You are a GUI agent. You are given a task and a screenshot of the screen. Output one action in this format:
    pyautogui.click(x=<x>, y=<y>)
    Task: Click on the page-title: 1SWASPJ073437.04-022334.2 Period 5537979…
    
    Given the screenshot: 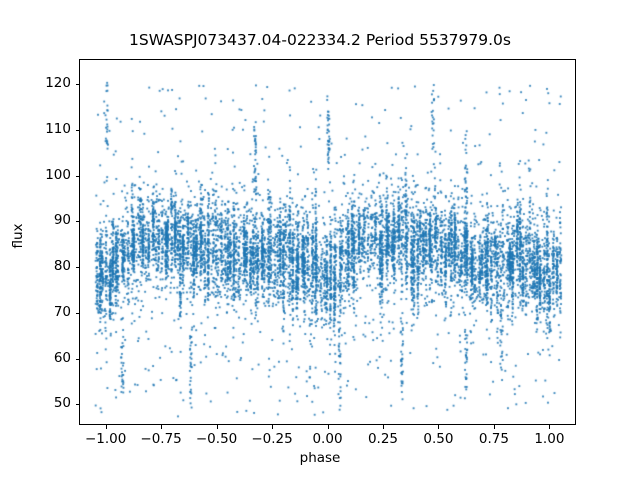 What is the action you would take?
    pyautogui.click(x=320, y=40)
    